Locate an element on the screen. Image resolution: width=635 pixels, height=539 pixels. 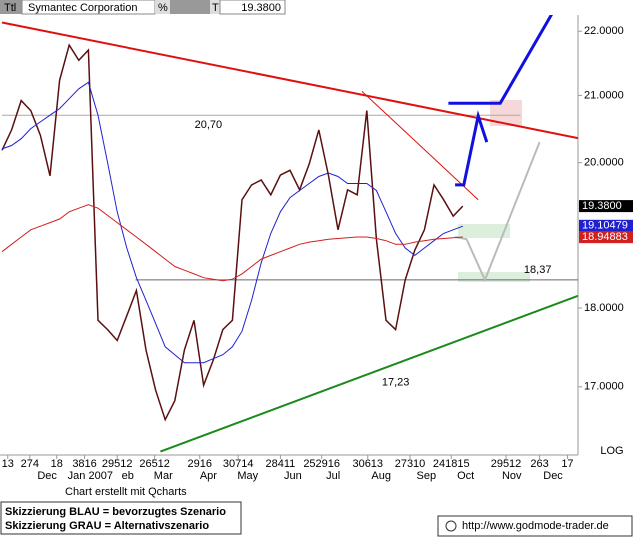
header: Ttl Symantec Corporation % T 19.3800 is located at coordinates (143, 7).